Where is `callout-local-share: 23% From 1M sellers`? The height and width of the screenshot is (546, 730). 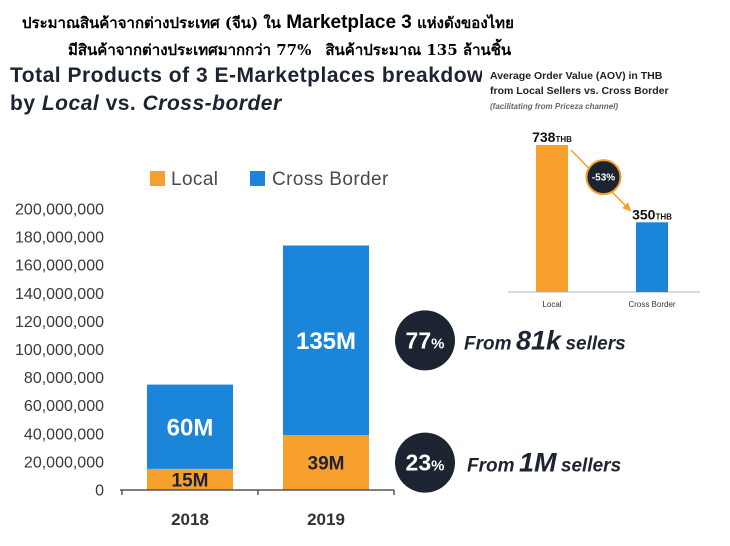
callout-local-share: 23% From 1M sellers is located at coordinates (508, 462).